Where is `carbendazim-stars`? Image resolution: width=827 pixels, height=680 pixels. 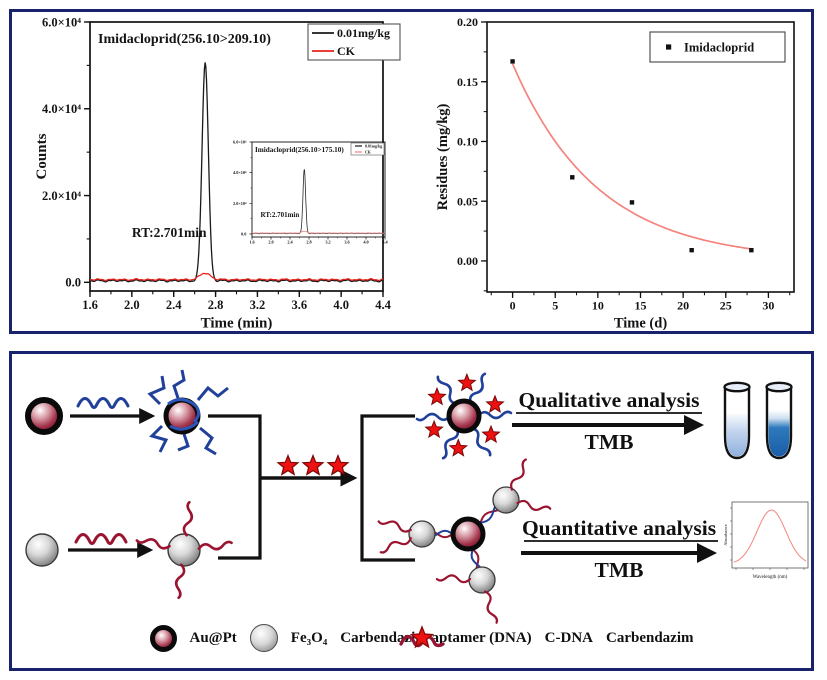
carbendazim-stars is located at coordinates (313, 465).